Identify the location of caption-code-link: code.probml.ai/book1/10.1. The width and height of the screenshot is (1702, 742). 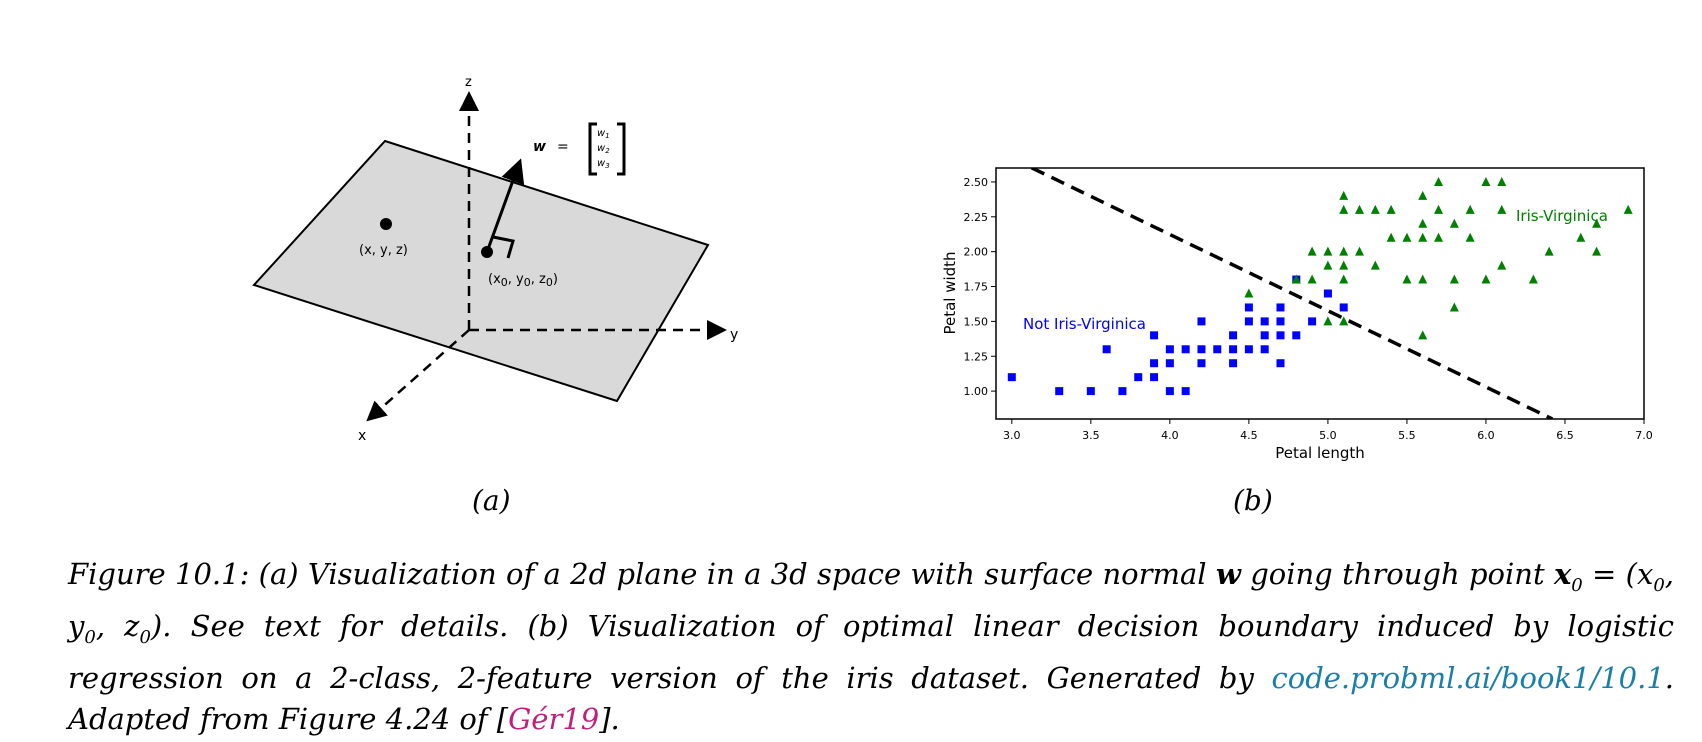
(1468, 677).